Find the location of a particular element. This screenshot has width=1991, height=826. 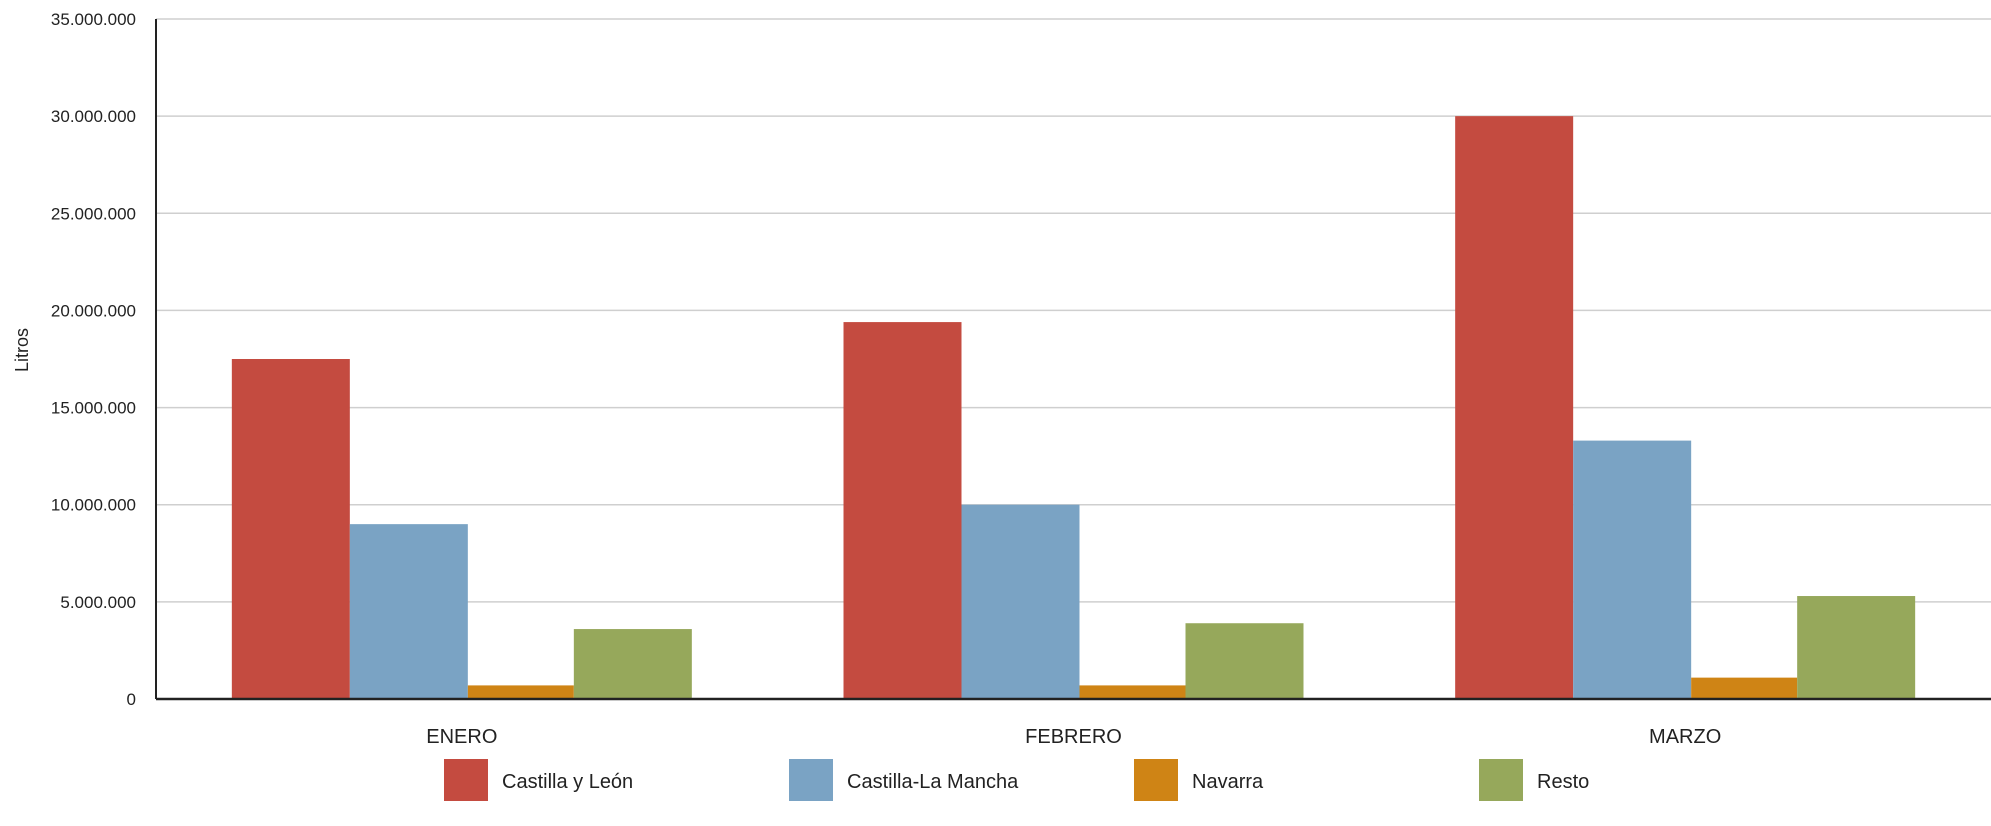

bar-navarra-febrero is located at coordinates (1132, 692).